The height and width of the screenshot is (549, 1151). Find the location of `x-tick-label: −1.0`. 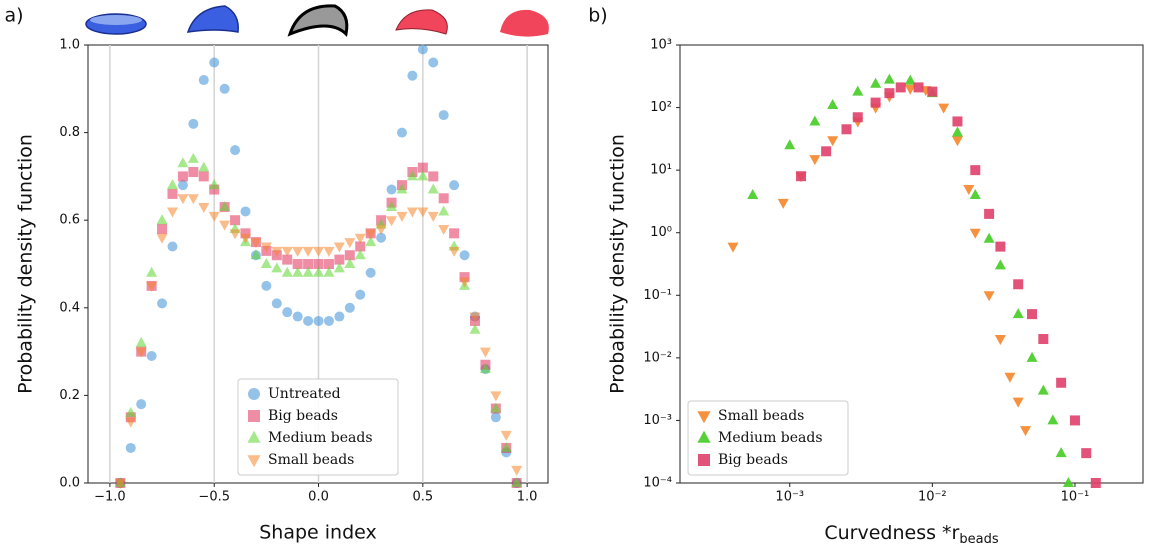

x-tick-label: −1.0 is located at coordinates (110, 497).